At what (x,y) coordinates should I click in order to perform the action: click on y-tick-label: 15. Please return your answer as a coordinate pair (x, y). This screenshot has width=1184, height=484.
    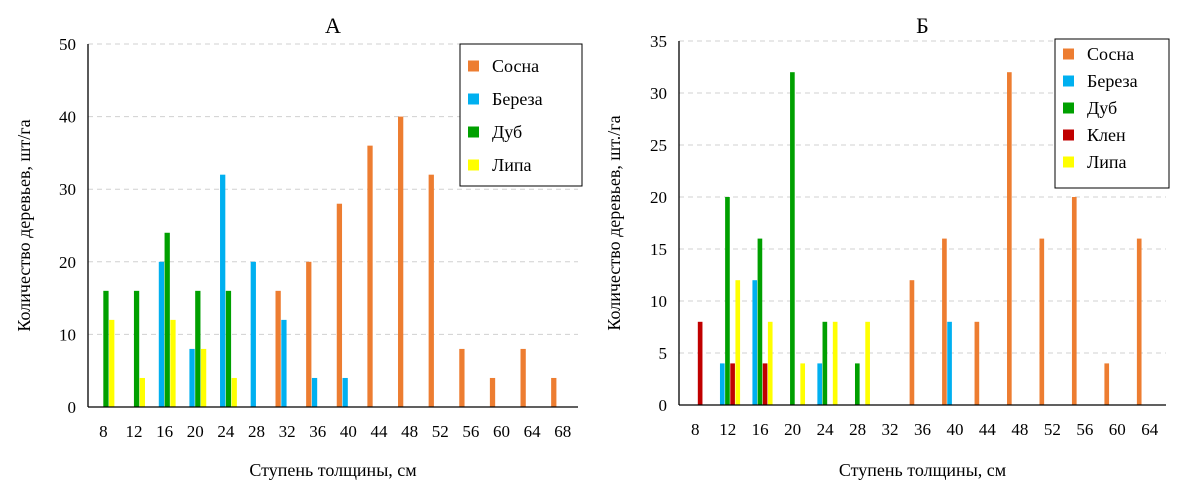
    Looking at the image, I should click on (658, 249).